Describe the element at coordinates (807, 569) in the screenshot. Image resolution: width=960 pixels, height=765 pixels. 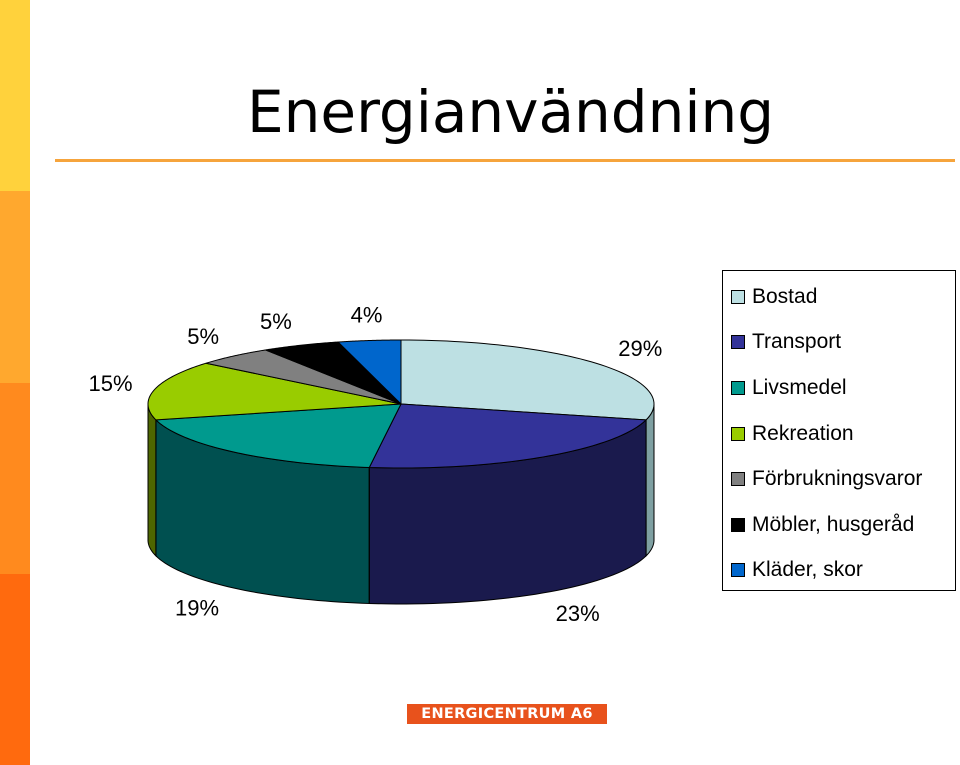
I see `legend-label: Kläder, skor` at that location.